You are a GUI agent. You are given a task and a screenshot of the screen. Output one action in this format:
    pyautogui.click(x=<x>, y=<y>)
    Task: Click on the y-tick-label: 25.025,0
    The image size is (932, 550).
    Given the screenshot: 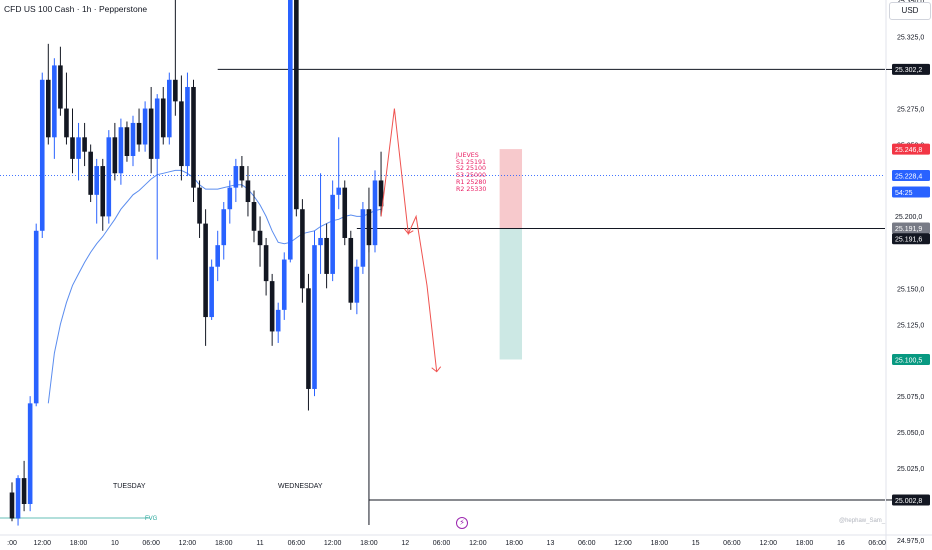 What is the action you would take?
    pyautogui.click(x=910, y=469)
    